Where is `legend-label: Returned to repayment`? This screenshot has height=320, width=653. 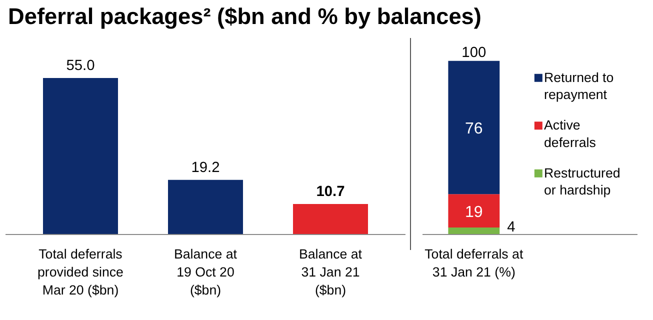
legend-label: Returned to repayment is located at coordinates (579, 86).